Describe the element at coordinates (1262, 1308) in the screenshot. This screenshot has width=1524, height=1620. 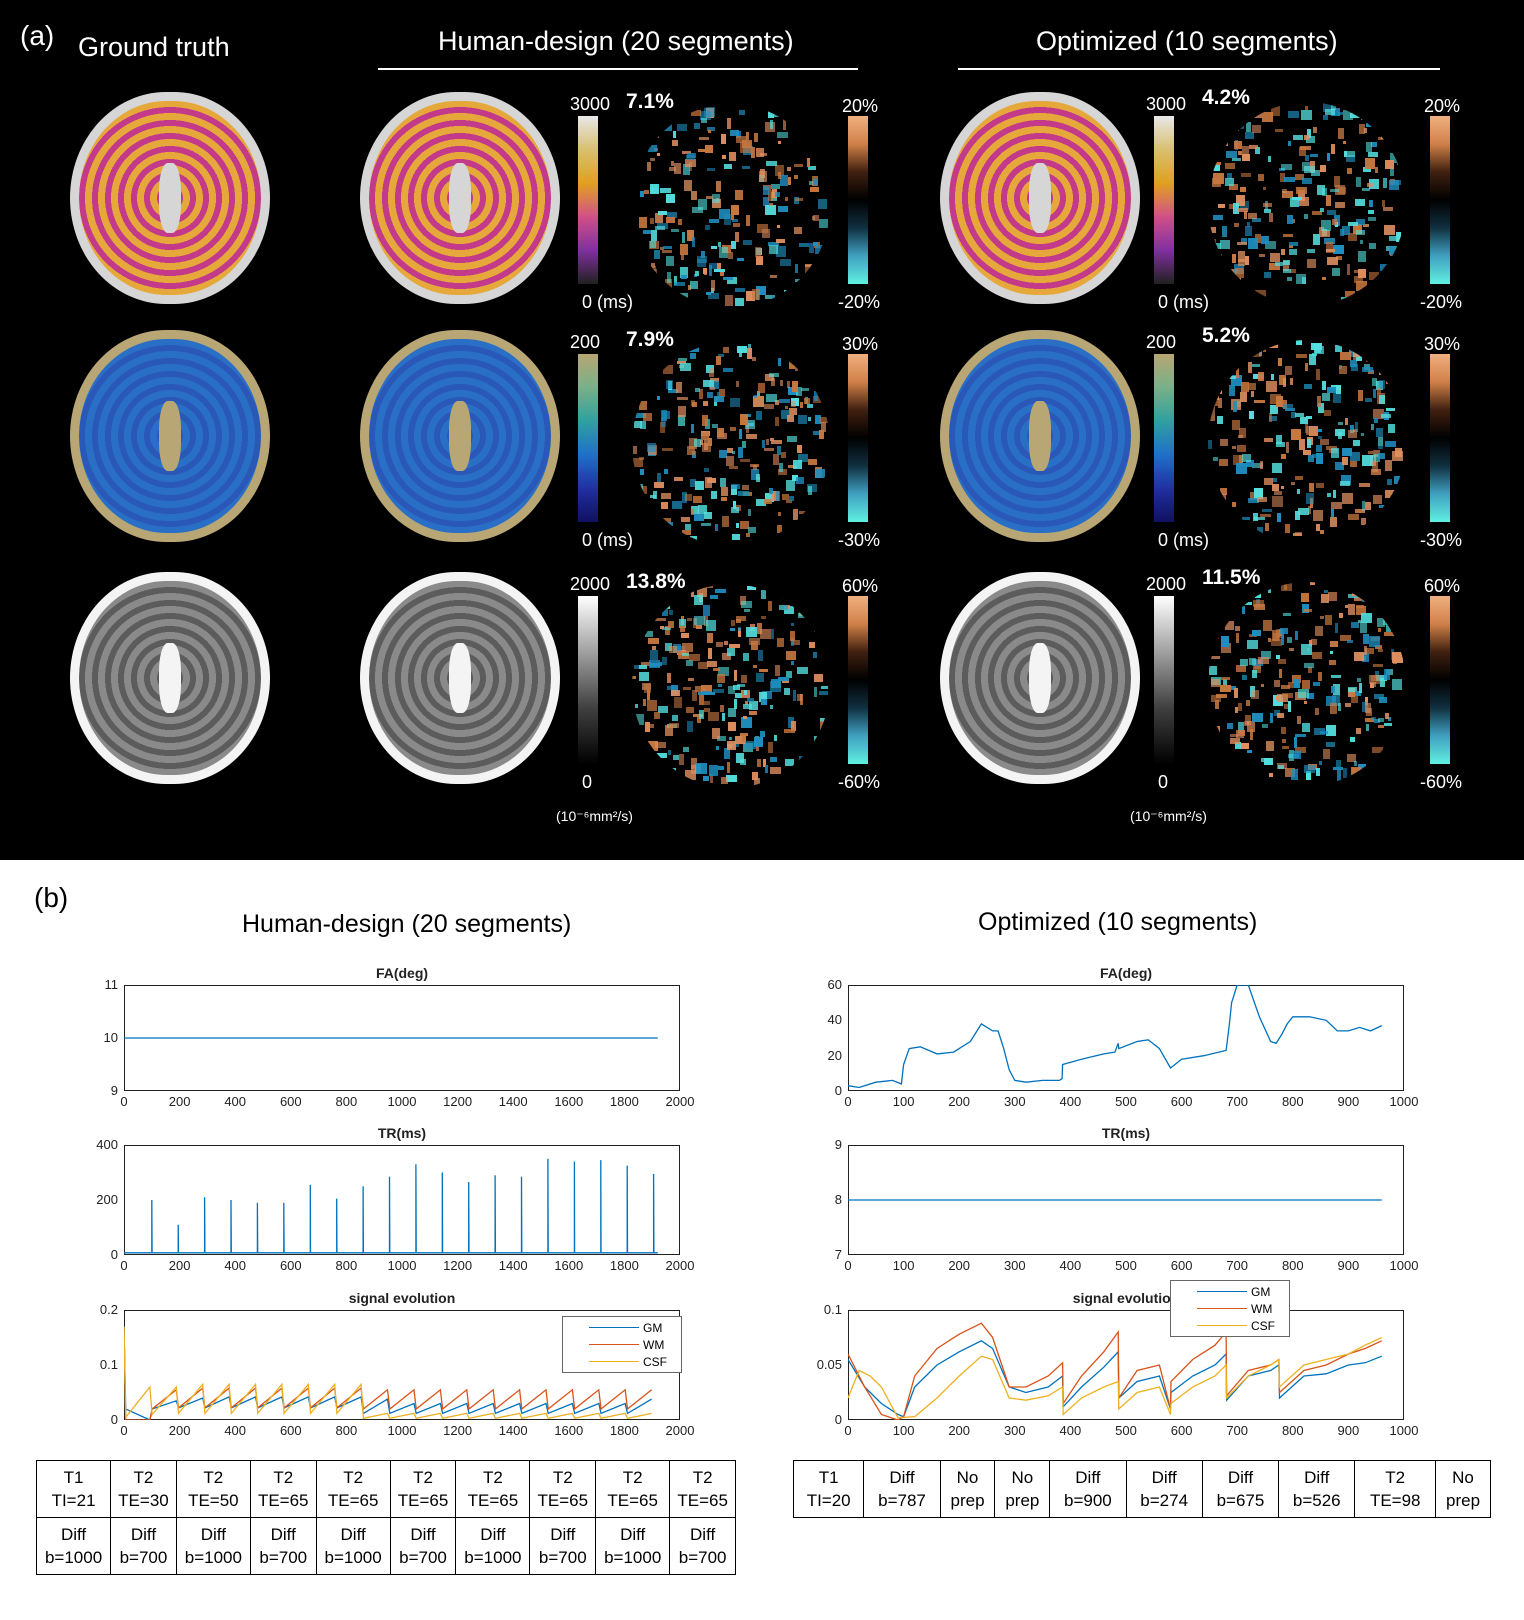
I see `legend-label-wm: WM` at that location.